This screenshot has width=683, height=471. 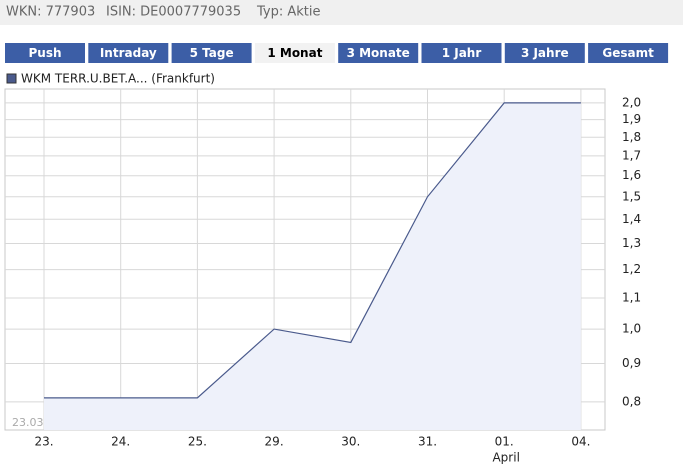 What do you see at coordinates (631, 401) in the screenshot?
I see `y-tick-label: 0,8` at bounding box center [631, 401].